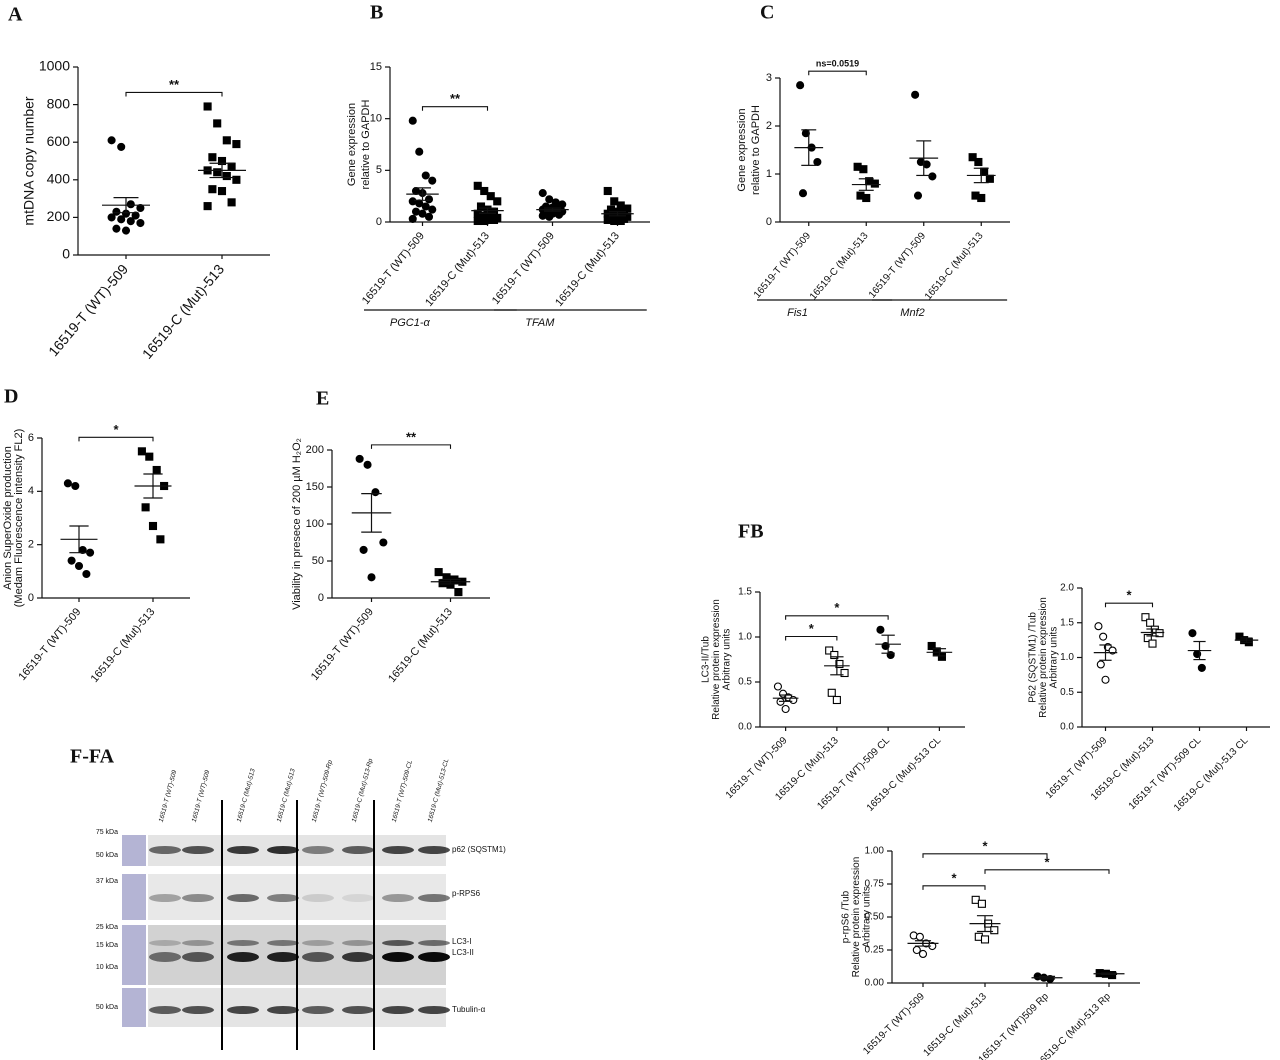 The height and width of the screenshot is (1060, 1280). Describe the element at coordinates (297, 524) in the screenshot. I see `y-axis-label: Viability in presece of 200 µM H₂O₂` at that location.